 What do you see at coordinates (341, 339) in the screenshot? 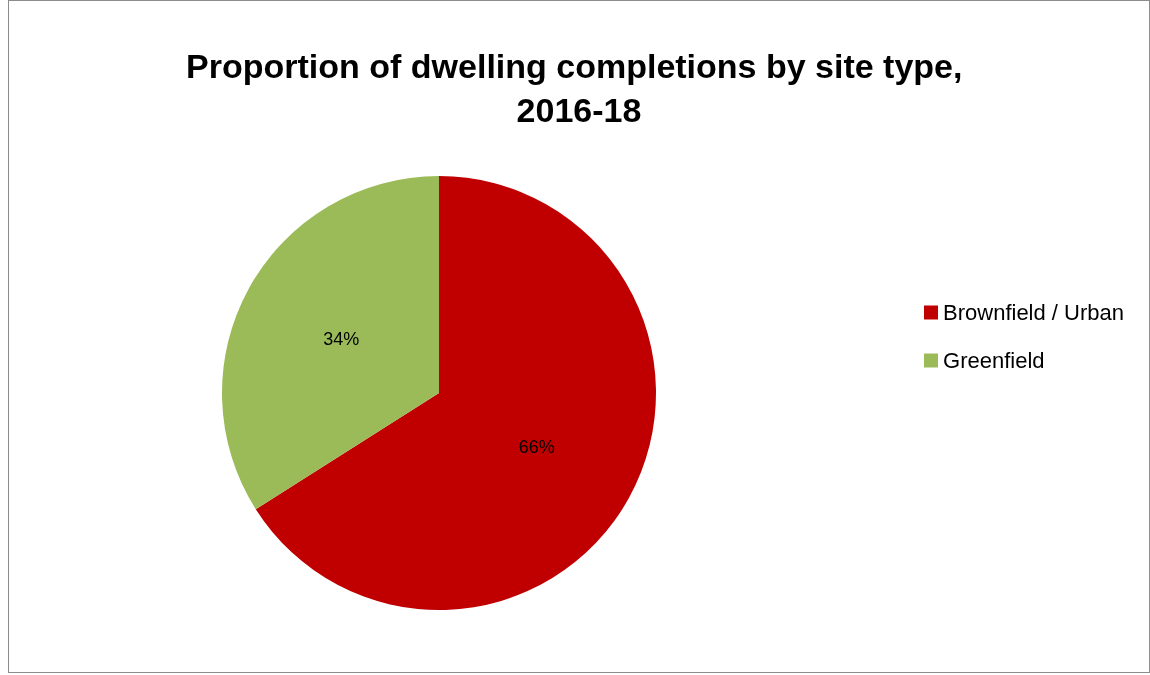
I see `data-label: 34%` at bounding box center [341, 339].